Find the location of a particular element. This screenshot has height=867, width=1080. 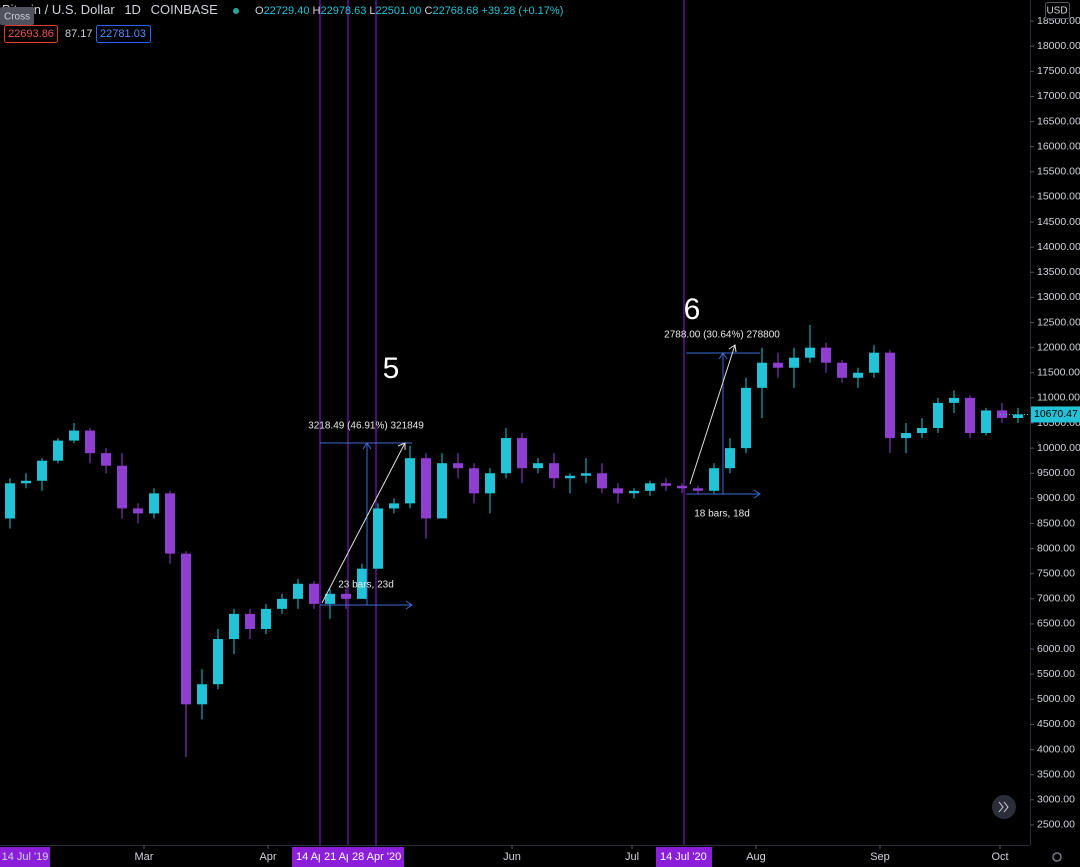

ohlc-value: 22978.63 is located at coordinates (343, 11).